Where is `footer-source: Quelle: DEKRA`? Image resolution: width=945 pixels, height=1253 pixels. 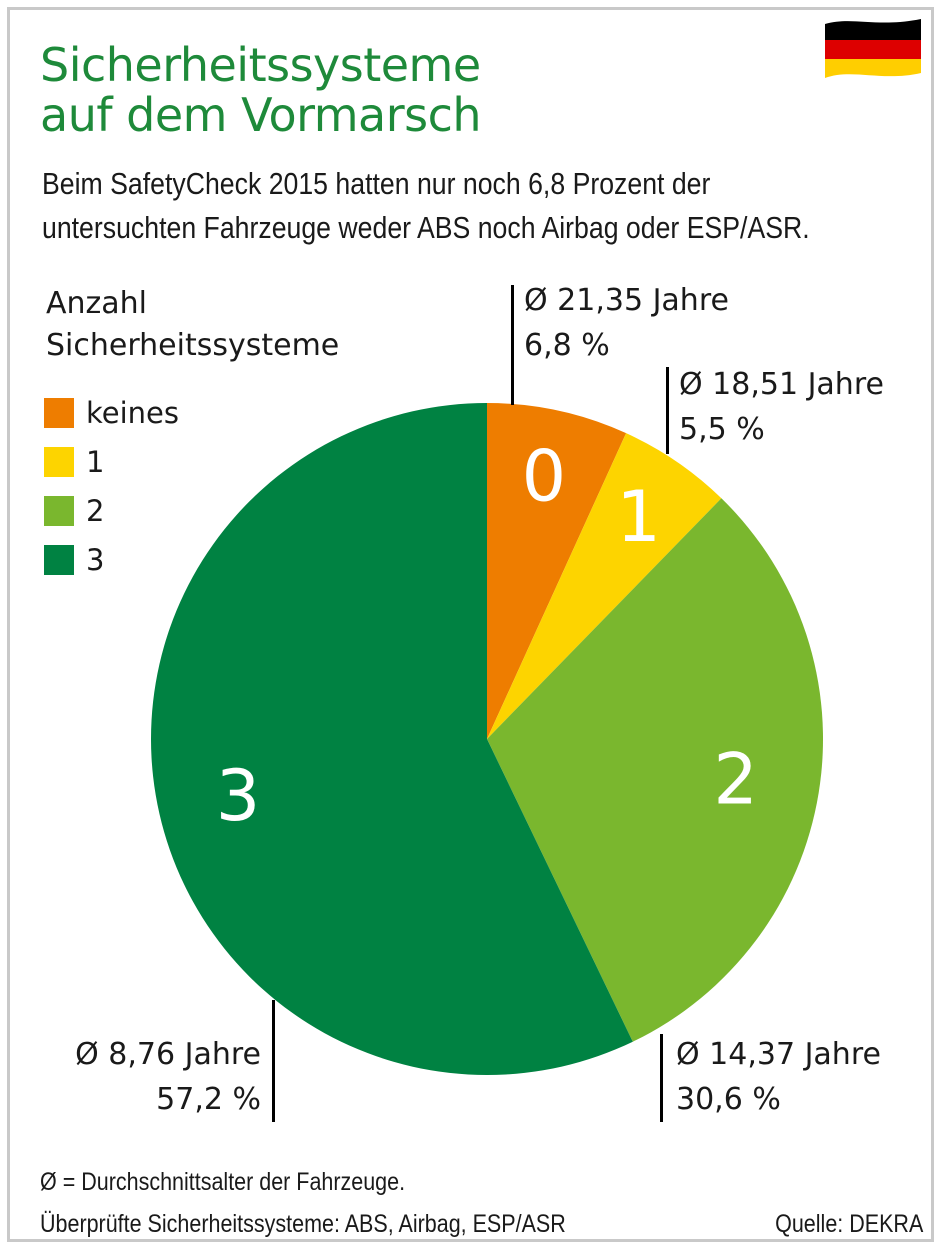 footer-source: Quelle: DEKRA is located at coordinates (848, 1224).